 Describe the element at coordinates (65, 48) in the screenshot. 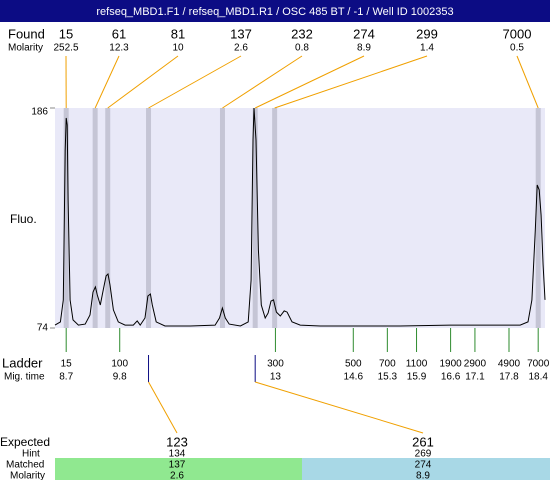

I see `found-molarity: 252.5` at that location.